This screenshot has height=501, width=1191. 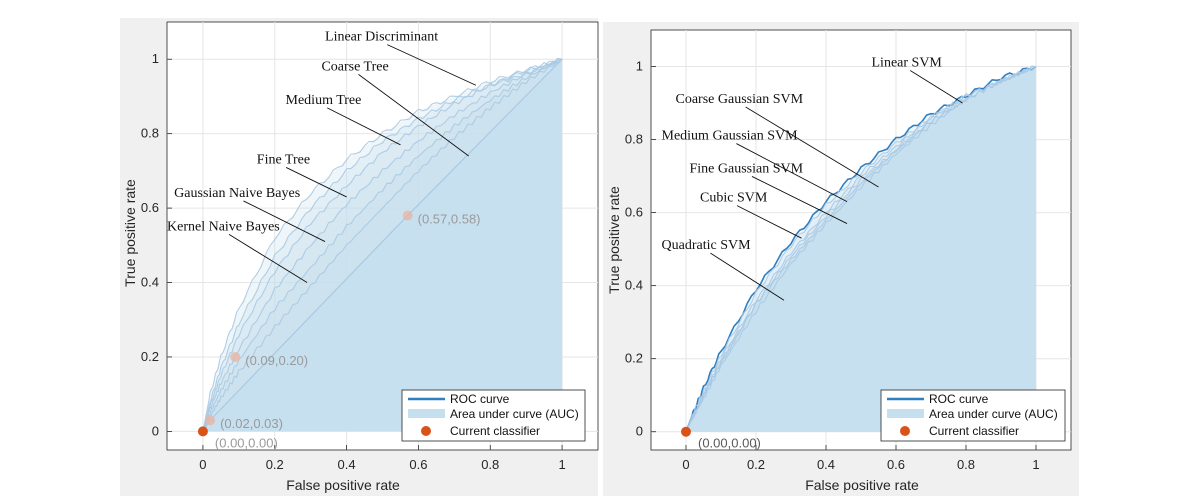 What do you see at coordinates (993, 414) in the screenshot?
I see `right-legend-auc-label: Area under curve (AUC)` at bounding box center [993, 414].